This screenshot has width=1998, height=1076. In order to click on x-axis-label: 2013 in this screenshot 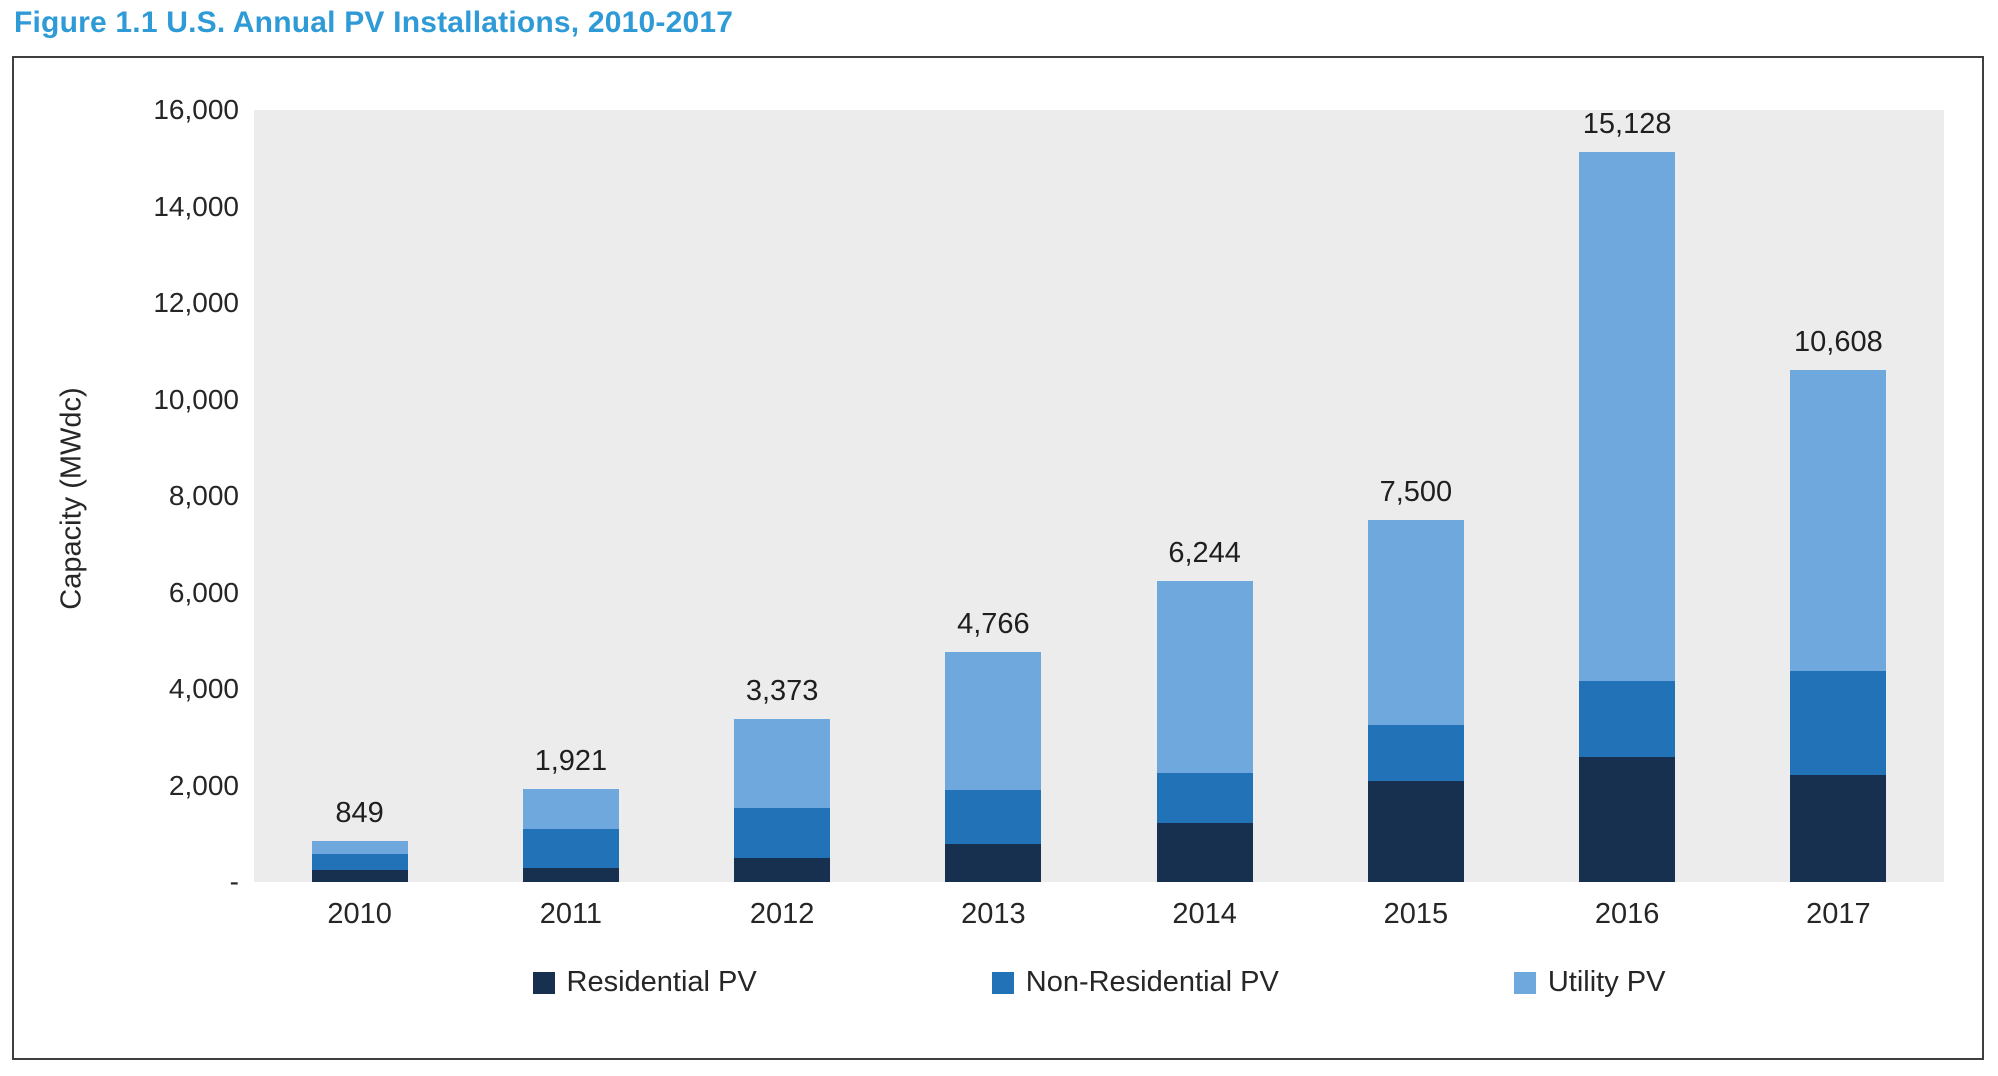, I will do `click(993, 914)`.